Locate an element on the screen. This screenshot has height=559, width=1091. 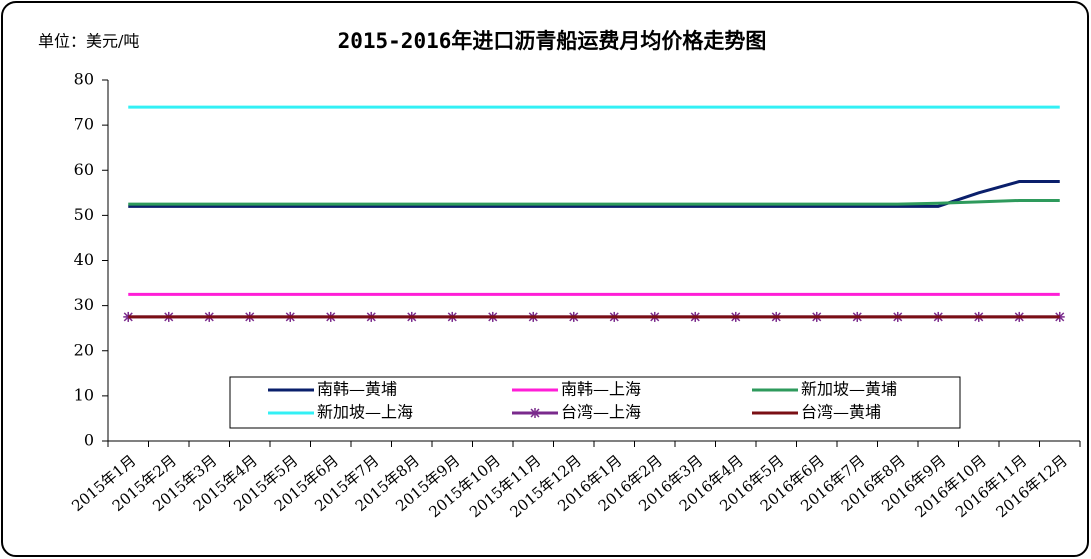
legend-label: 台湾—上海 is located at coordinates (601, 412).